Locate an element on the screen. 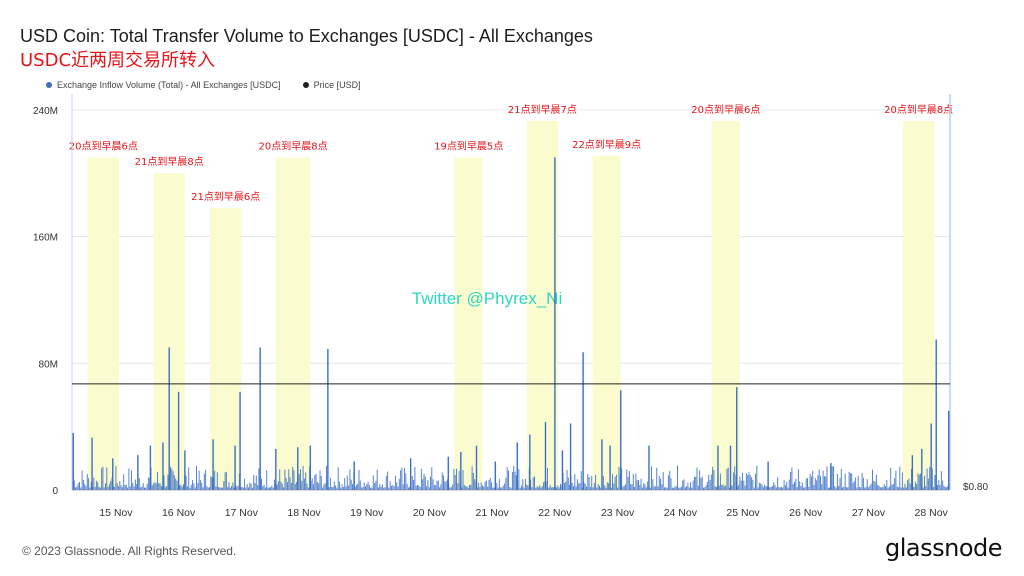  x-tick-label: 22 Nov is located at coordinates (555, 513).